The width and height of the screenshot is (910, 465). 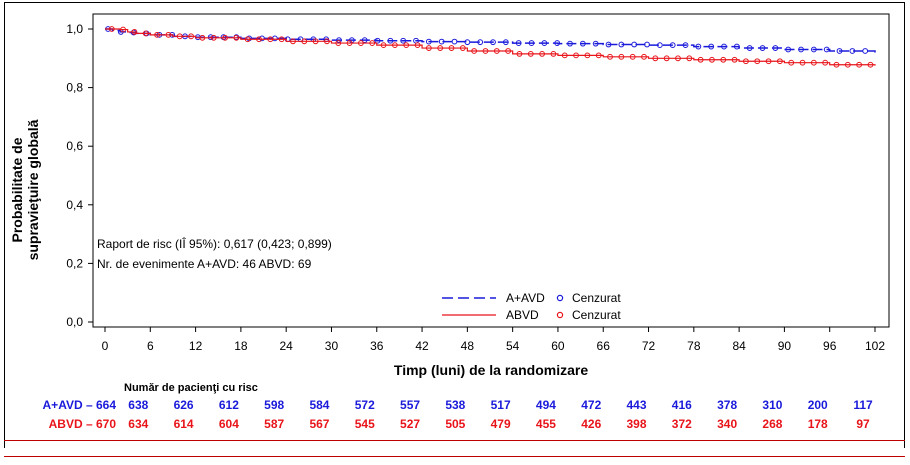 I want to click on legend-censor-label-aavd: Cenzurat, so click(x=596, y=298).